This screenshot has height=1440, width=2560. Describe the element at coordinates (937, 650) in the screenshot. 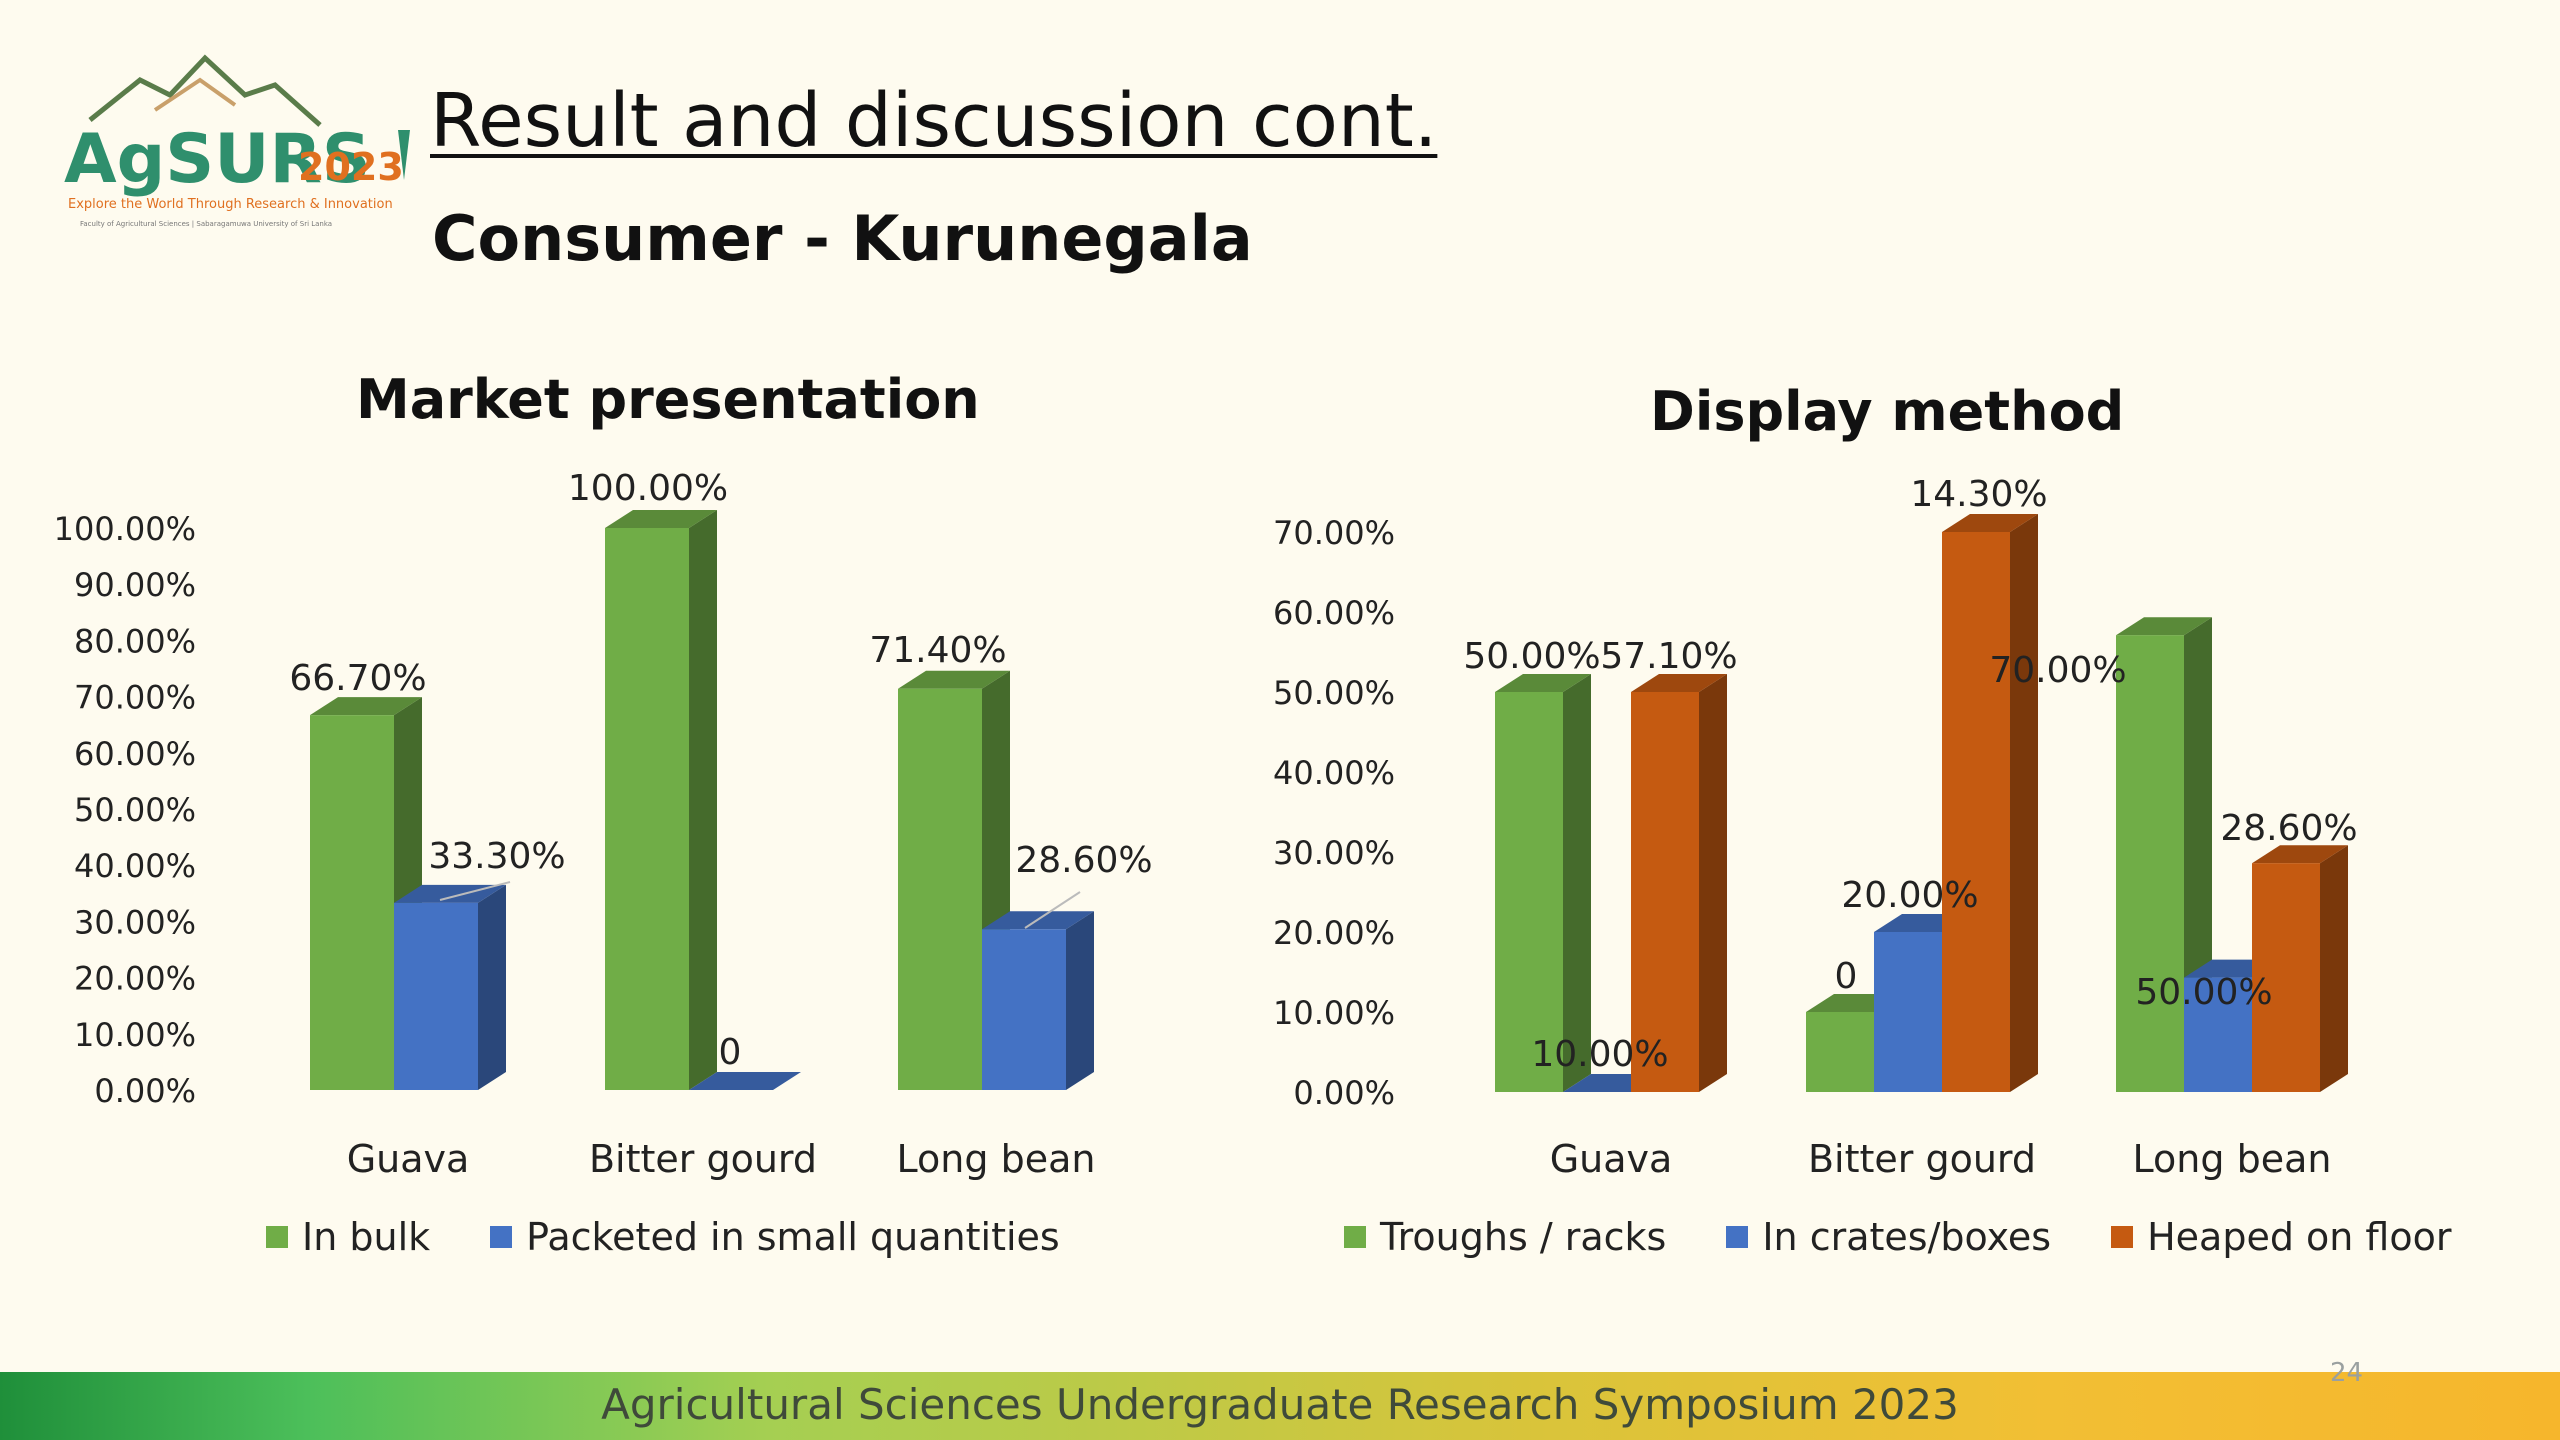

I see `data-label-in-bulk-long-bean: 71.40%` at that location.